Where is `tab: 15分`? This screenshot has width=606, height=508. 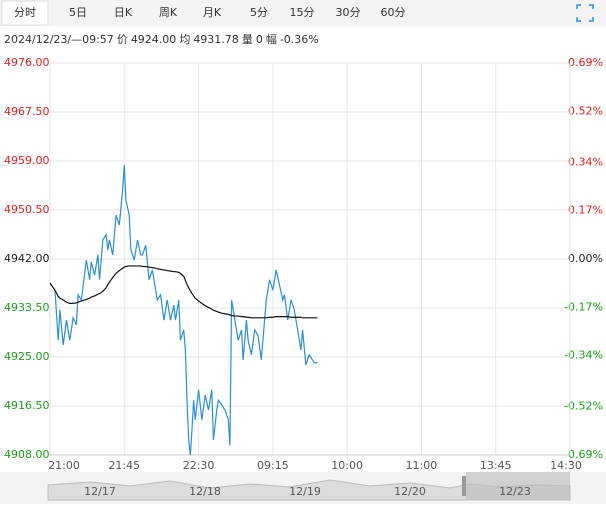 tab: 15分 is located at coordinates (302, 12).